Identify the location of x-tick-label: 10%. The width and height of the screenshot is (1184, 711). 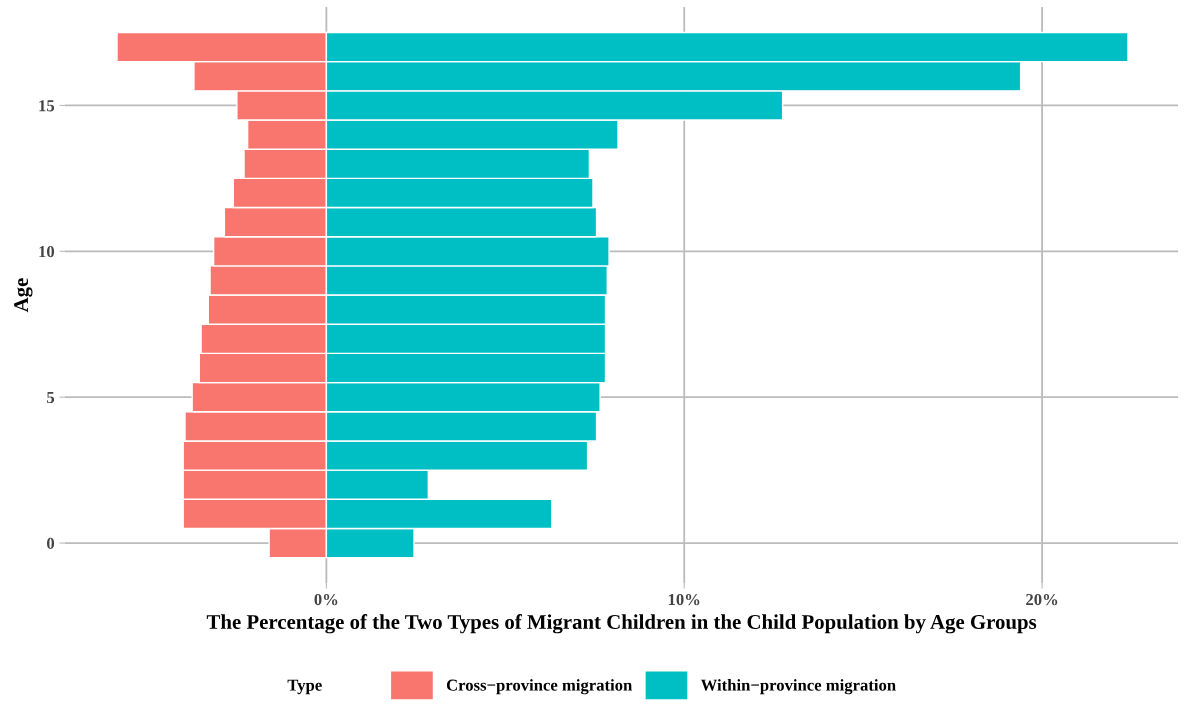
(684, 599).